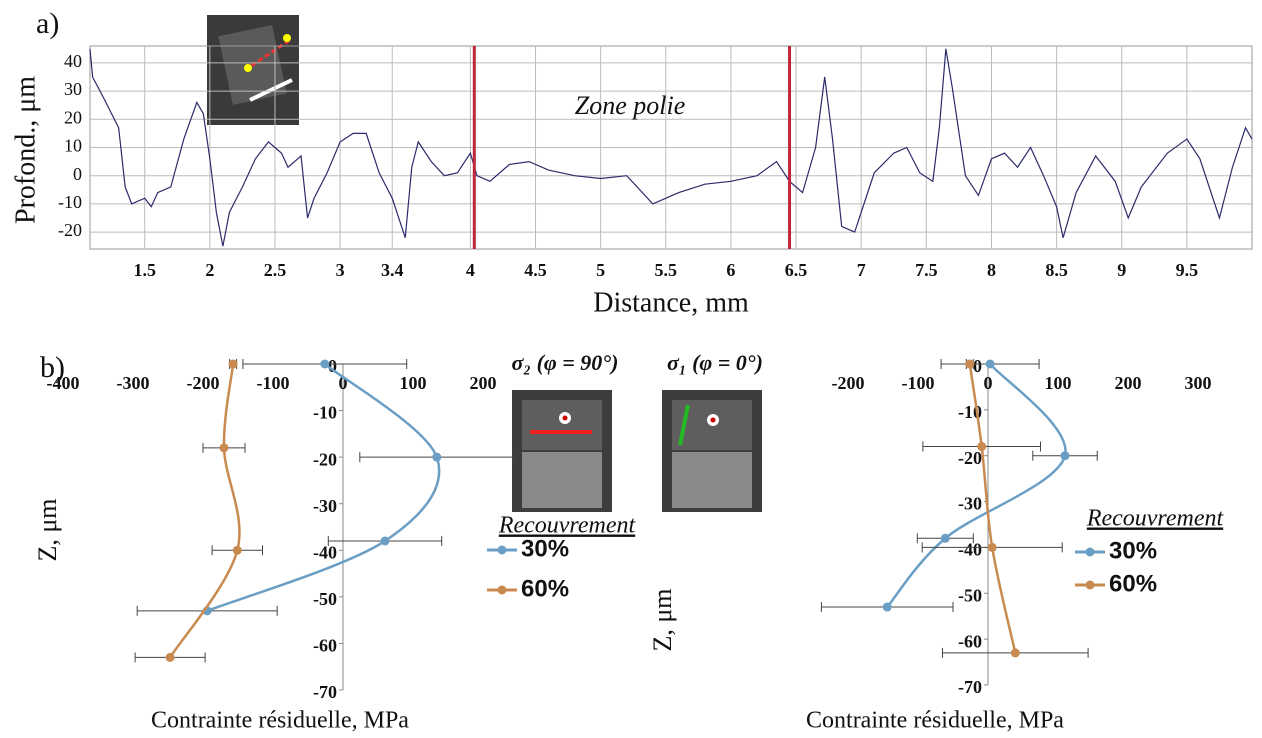  I want to click on x-tick-label: 300, so click(1198, 383).